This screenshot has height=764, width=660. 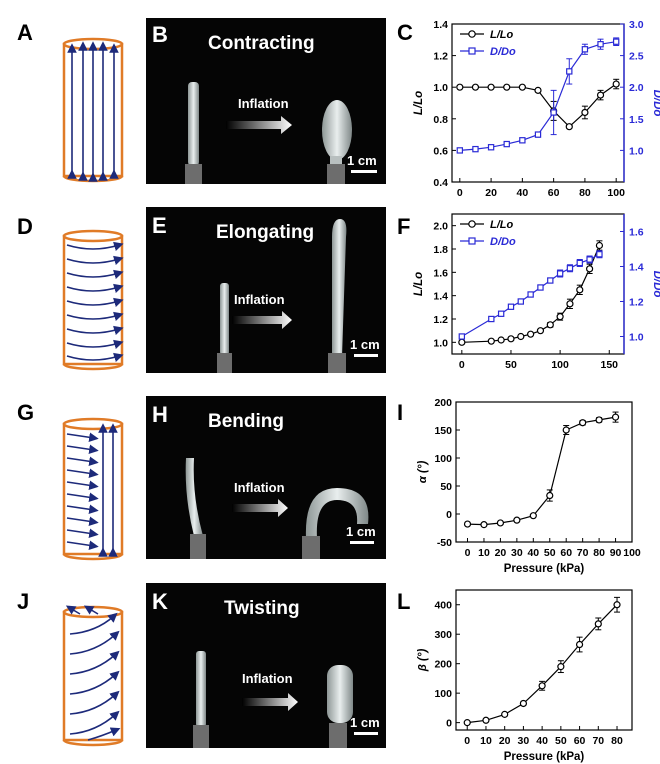 I want to click on y2-tick-label: 1.2, so click(x=636, y=303).